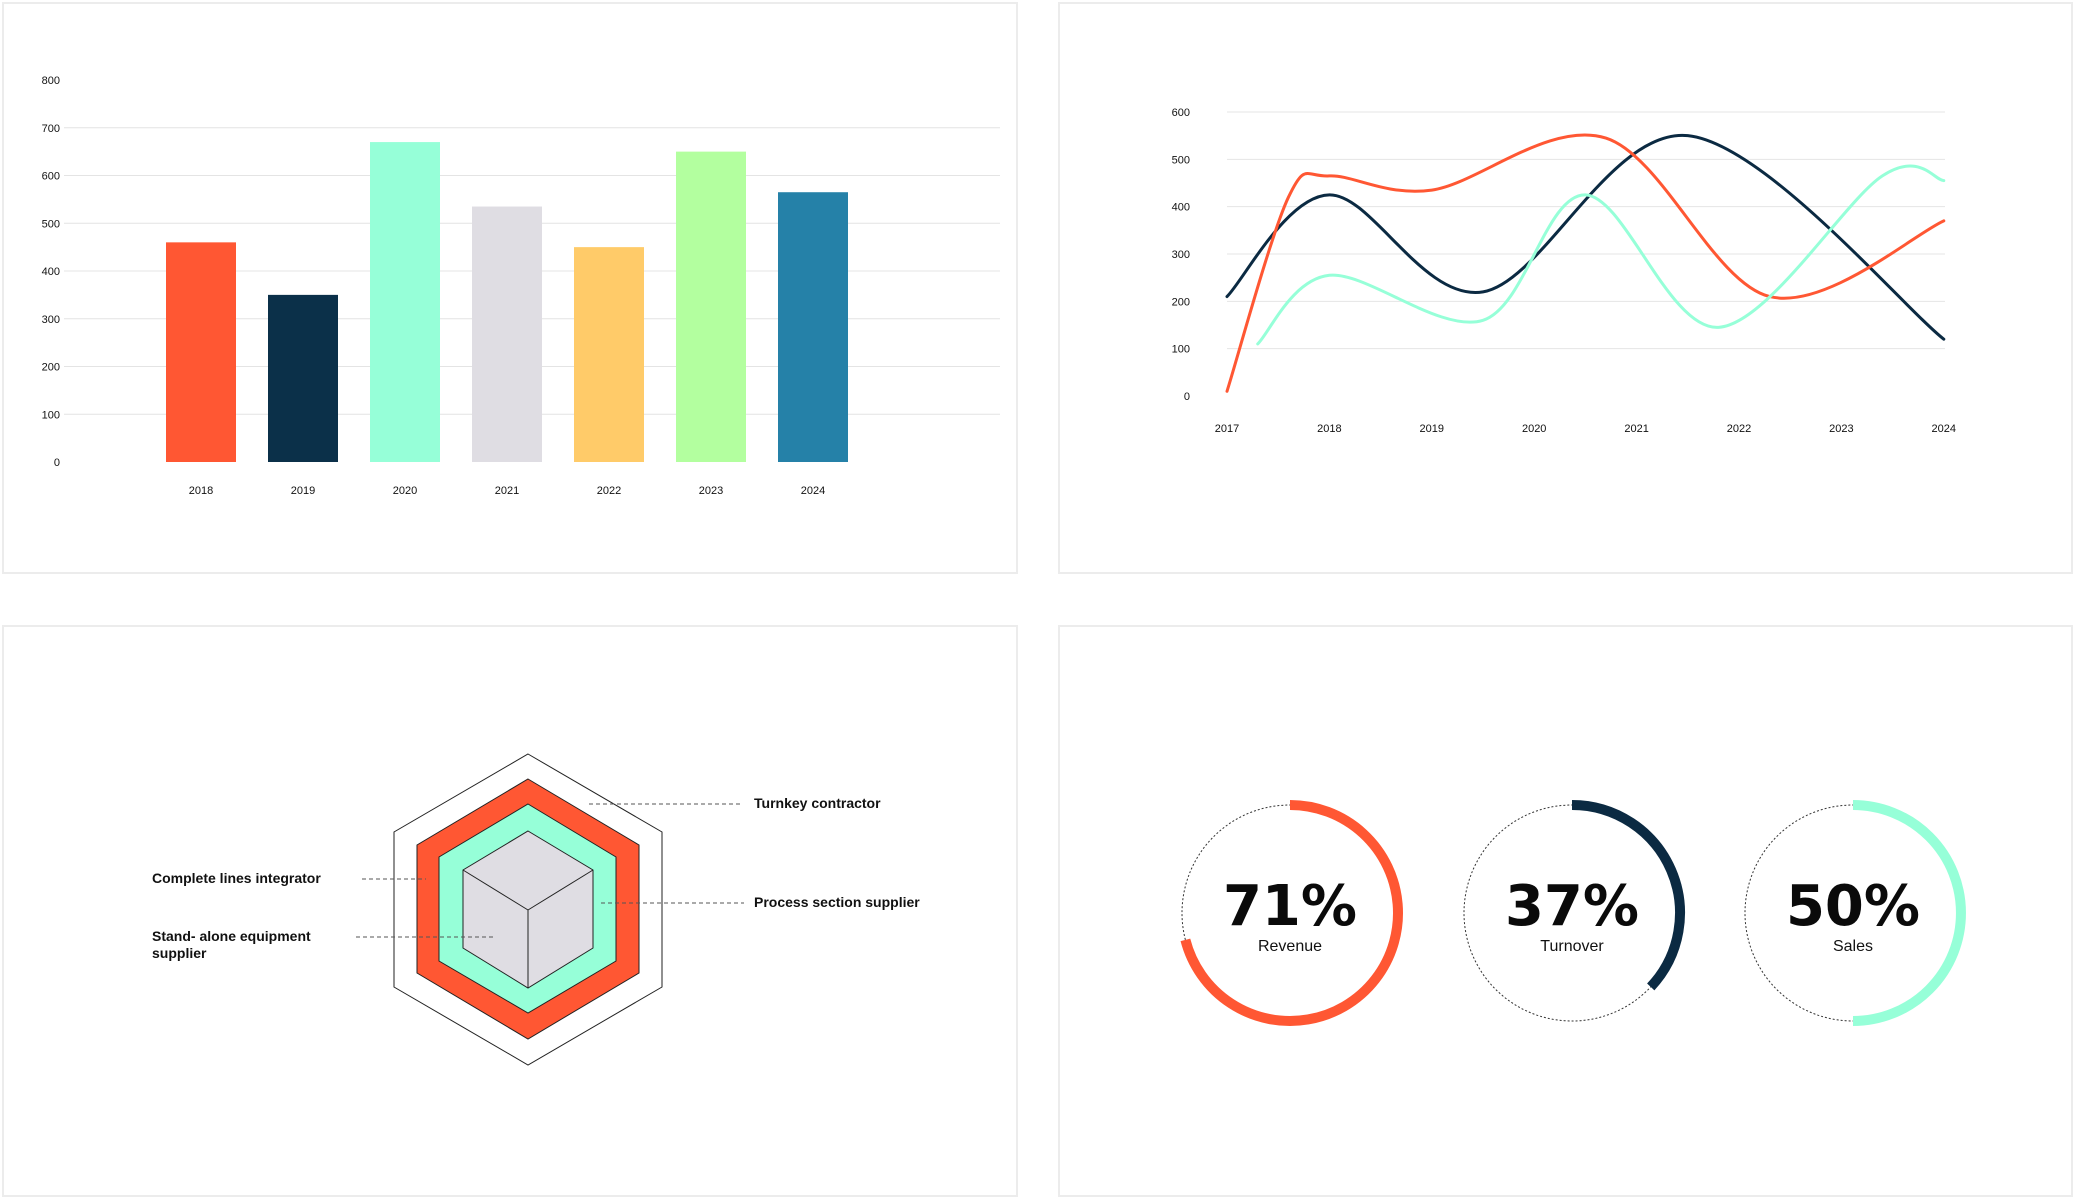 This screenshot has width=2075, height=1199. Describe the element at coordinates (1227, 429) in the screenshot. I see `line-x-tick: 2017` at that location.